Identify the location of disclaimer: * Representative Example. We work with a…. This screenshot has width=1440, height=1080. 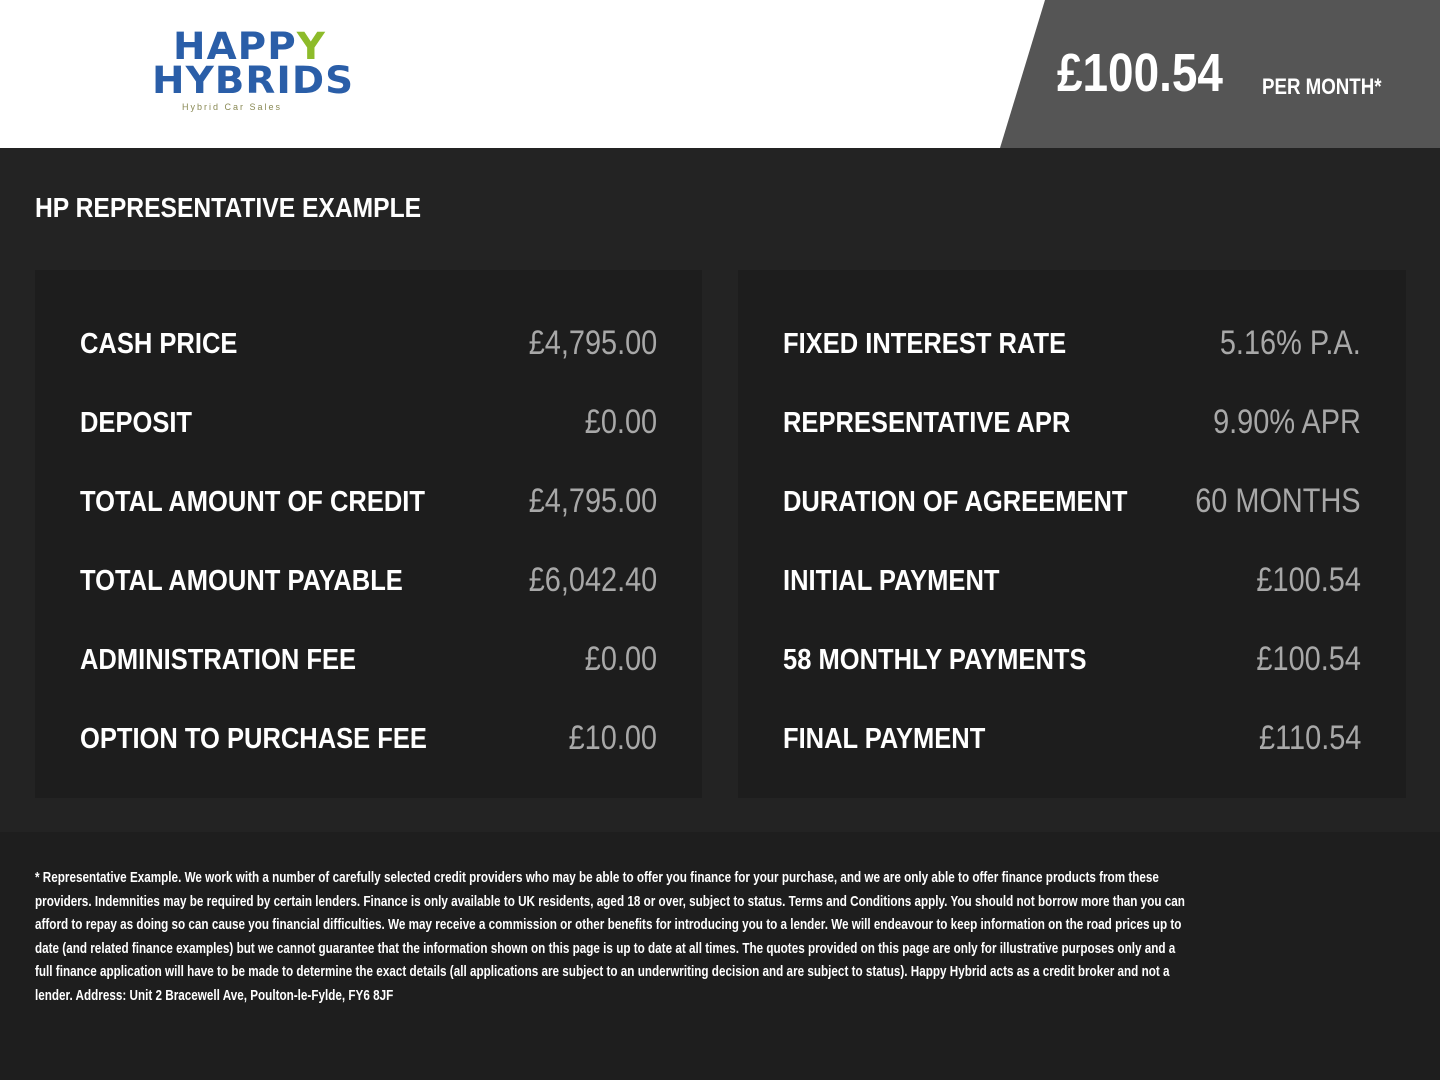
(737, 937).